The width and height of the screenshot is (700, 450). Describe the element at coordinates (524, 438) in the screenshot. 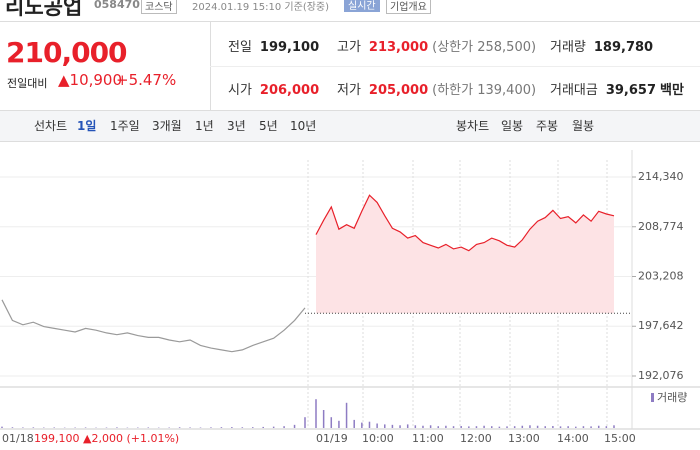

I see `x-tick-label: 13:00` at that location.